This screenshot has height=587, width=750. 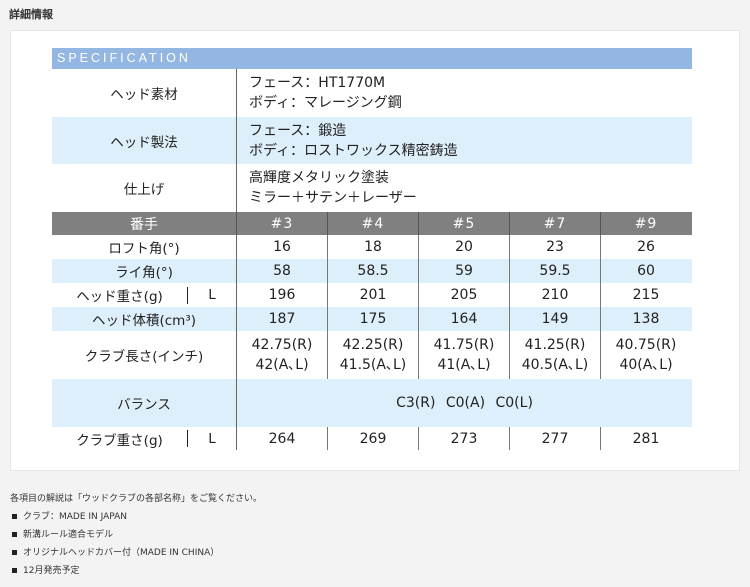 I want to click on cell: 264, so click(x=282, y=438).